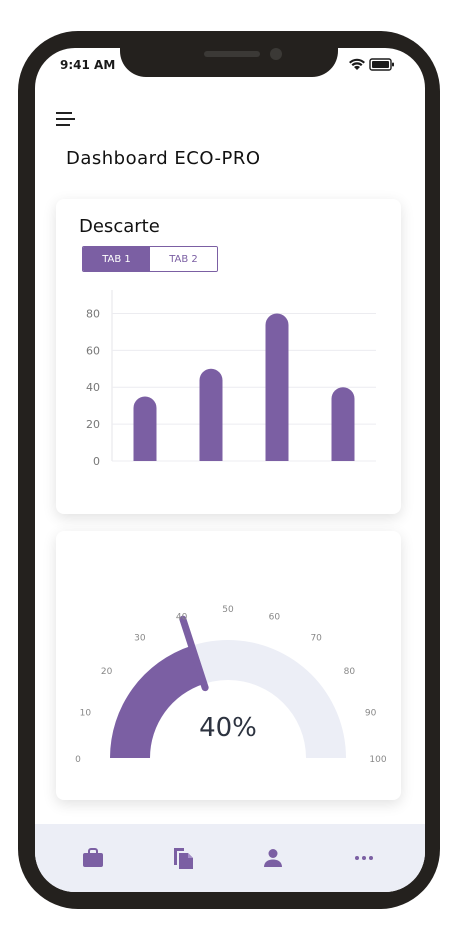 This screenshot has height=928, width=472. Describe the element at coordinates (350, 672) in the screenshot. I see `gauge-tick-label: 80` at that location.